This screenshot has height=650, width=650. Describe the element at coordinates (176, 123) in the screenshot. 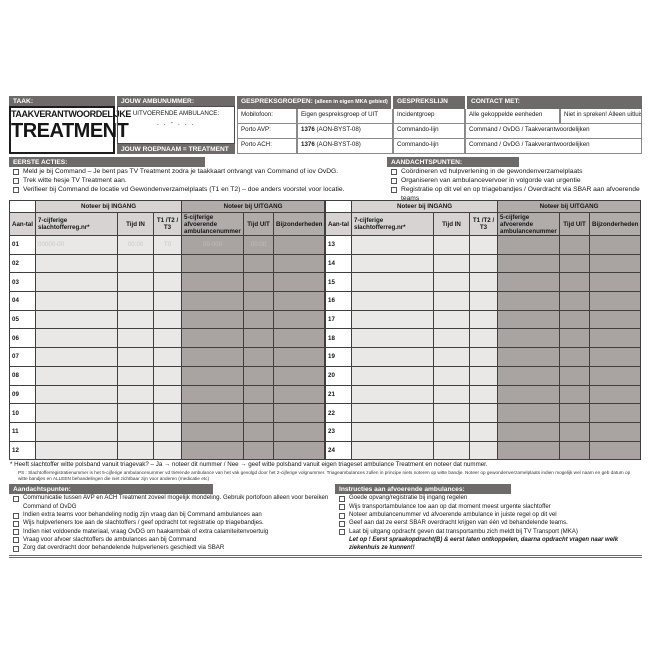

I see `ambunumber-field: . . - . . .` at that location.